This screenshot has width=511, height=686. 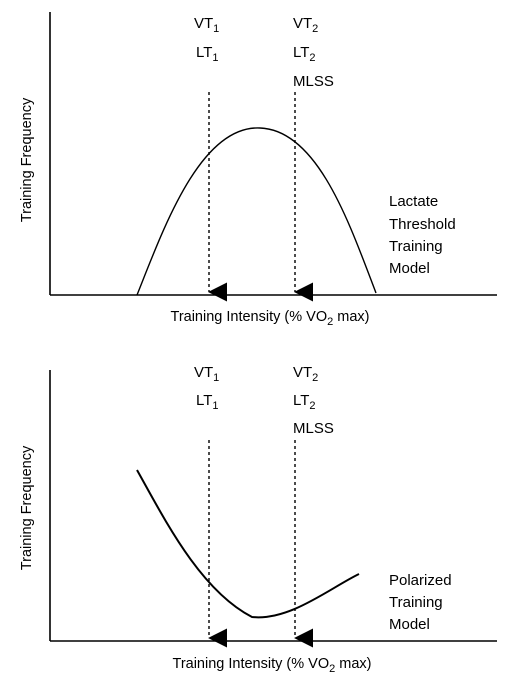 I want to click on model-label-line-2: Training, so click(x=416, y=602).